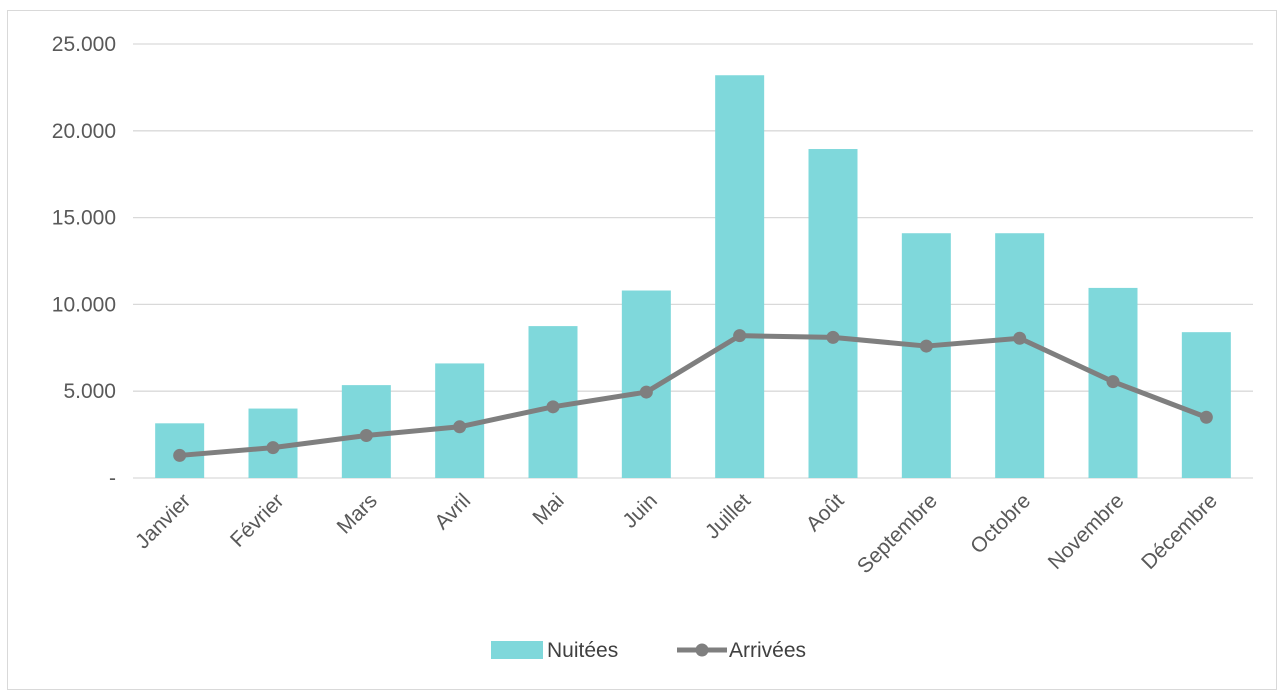 The width and height of the screenshot is (1285, 690). I want to click on legend-marker-arrivees, so click(702, 650).